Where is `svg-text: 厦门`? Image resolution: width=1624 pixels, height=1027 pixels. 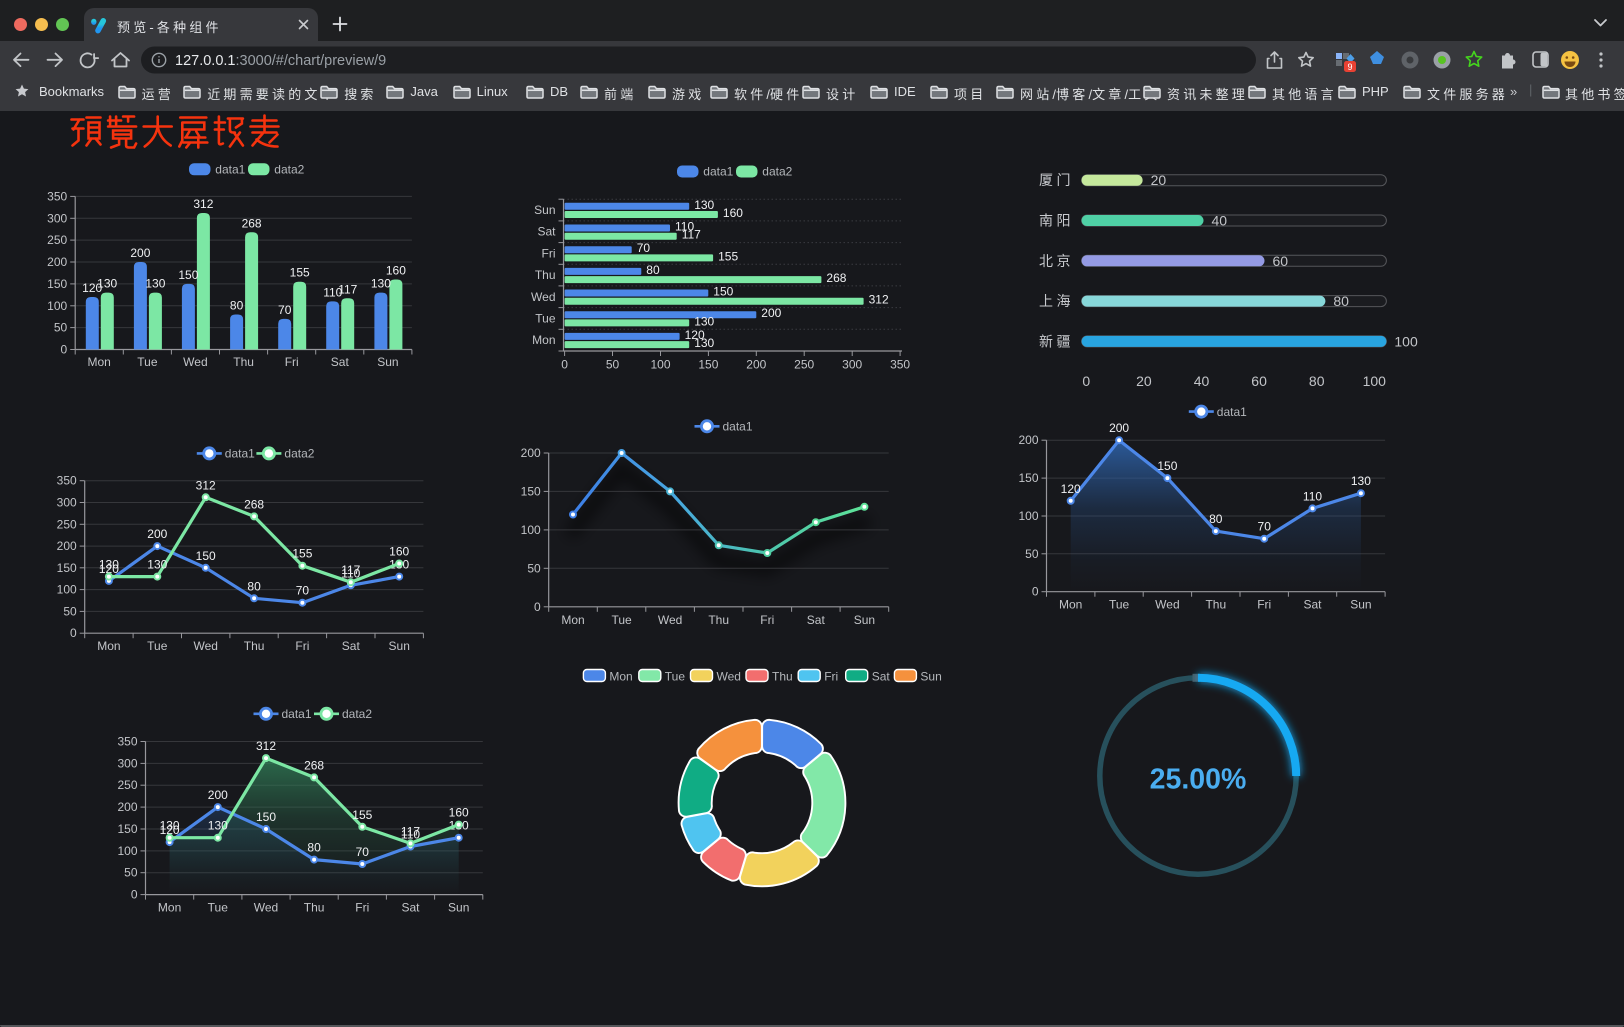
svg-text: 厦门 is located at coordinates (1056, 180).